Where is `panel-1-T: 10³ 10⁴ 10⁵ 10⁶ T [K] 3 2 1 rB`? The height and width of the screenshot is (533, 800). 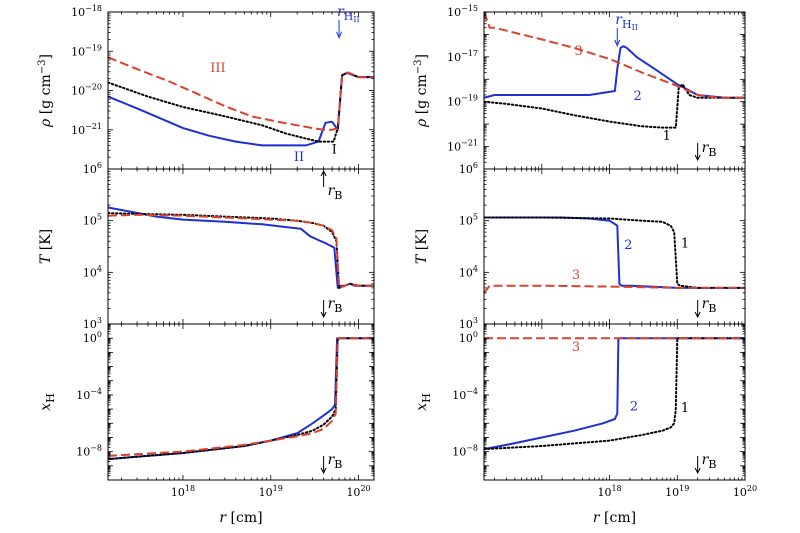
panel-1-T: 10³ 10⁴ 10⁵ 10⁶ T [K] 3 2 1 rB is located at coordinates (580, 246).